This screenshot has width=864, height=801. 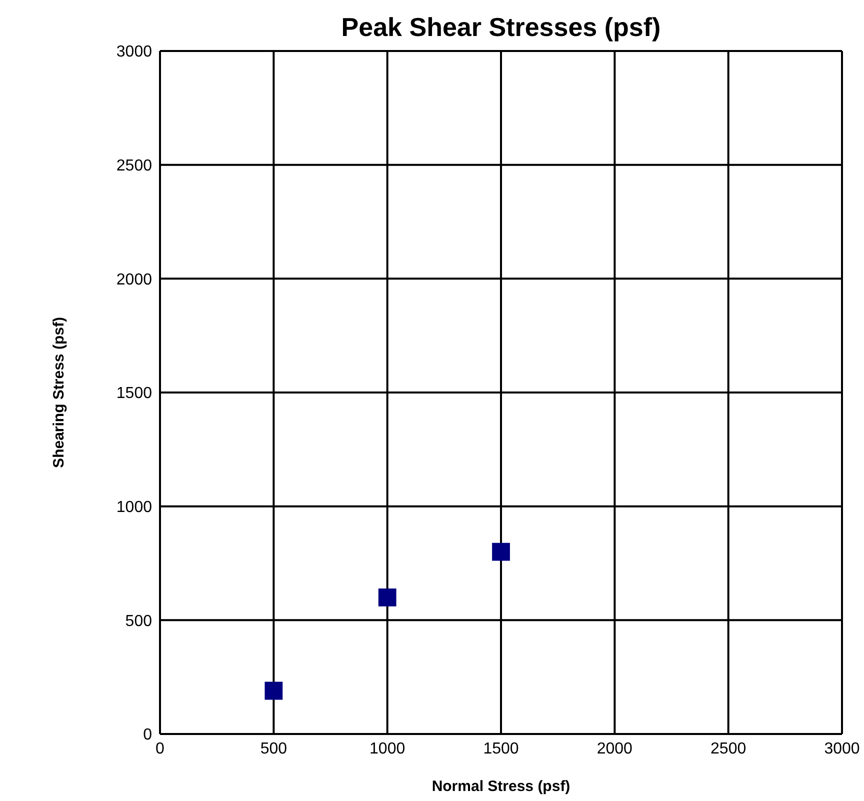 What do you see at coordinates (388, 749) in the screenshot?
I see `x-tick-label: 1000` at bounding box center [388, 749].